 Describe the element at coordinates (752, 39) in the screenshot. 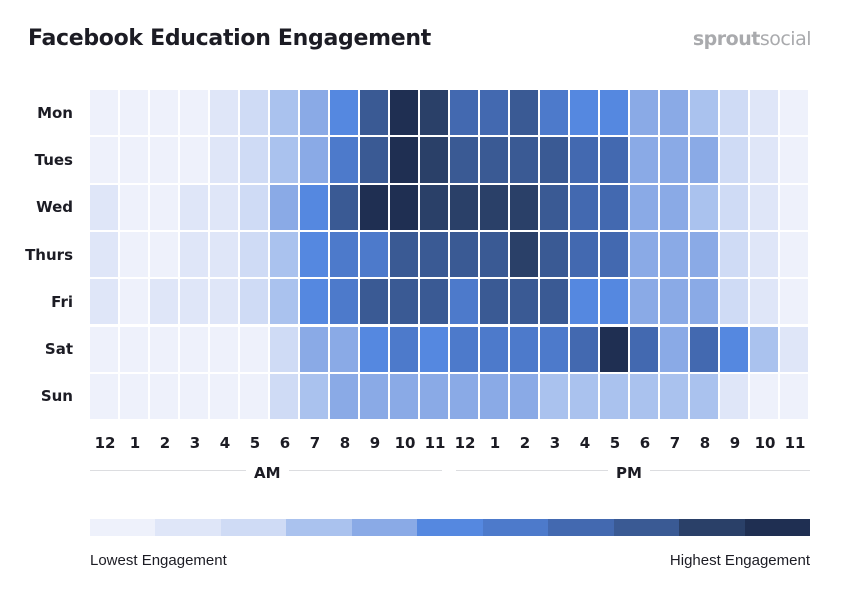

I see `sproutsocial-logo: sproutsocial` at that location.